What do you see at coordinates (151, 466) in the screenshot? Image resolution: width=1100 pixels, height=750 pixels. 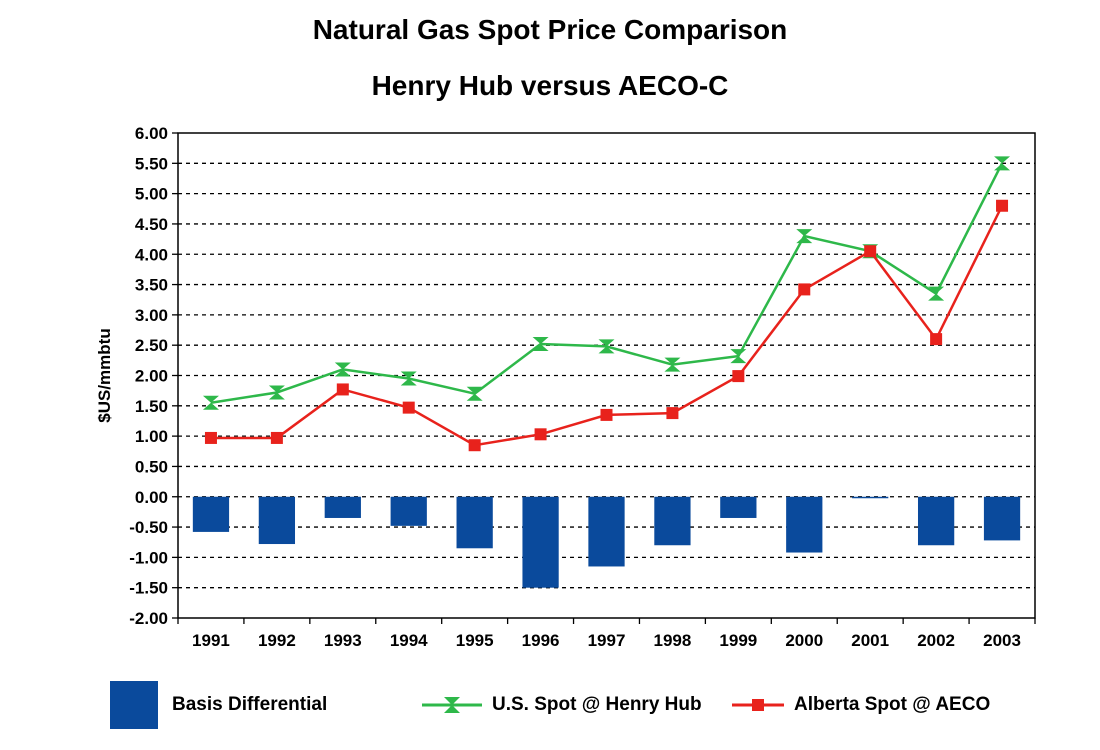 I see `y-tick-label: 0.50` at bounding box center [151, 466].